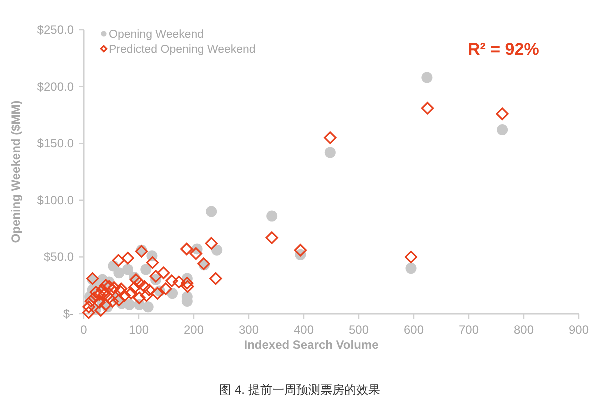 The width and height of the screenshot is (600, 400). What do you see at coordinates (139, 330) in the screenshot?
I see `x-tick-label: 100` at bounding box center [139, 330].